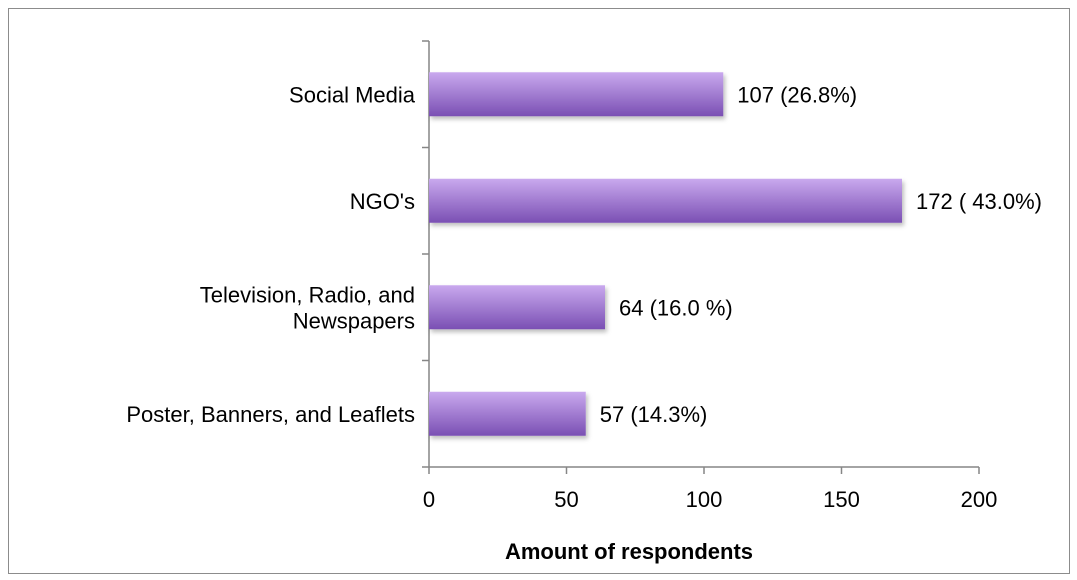  Describe the element at coordinates (654, 414) in the screenshot. I see `data-label: 57 (14.3%)` at that location.